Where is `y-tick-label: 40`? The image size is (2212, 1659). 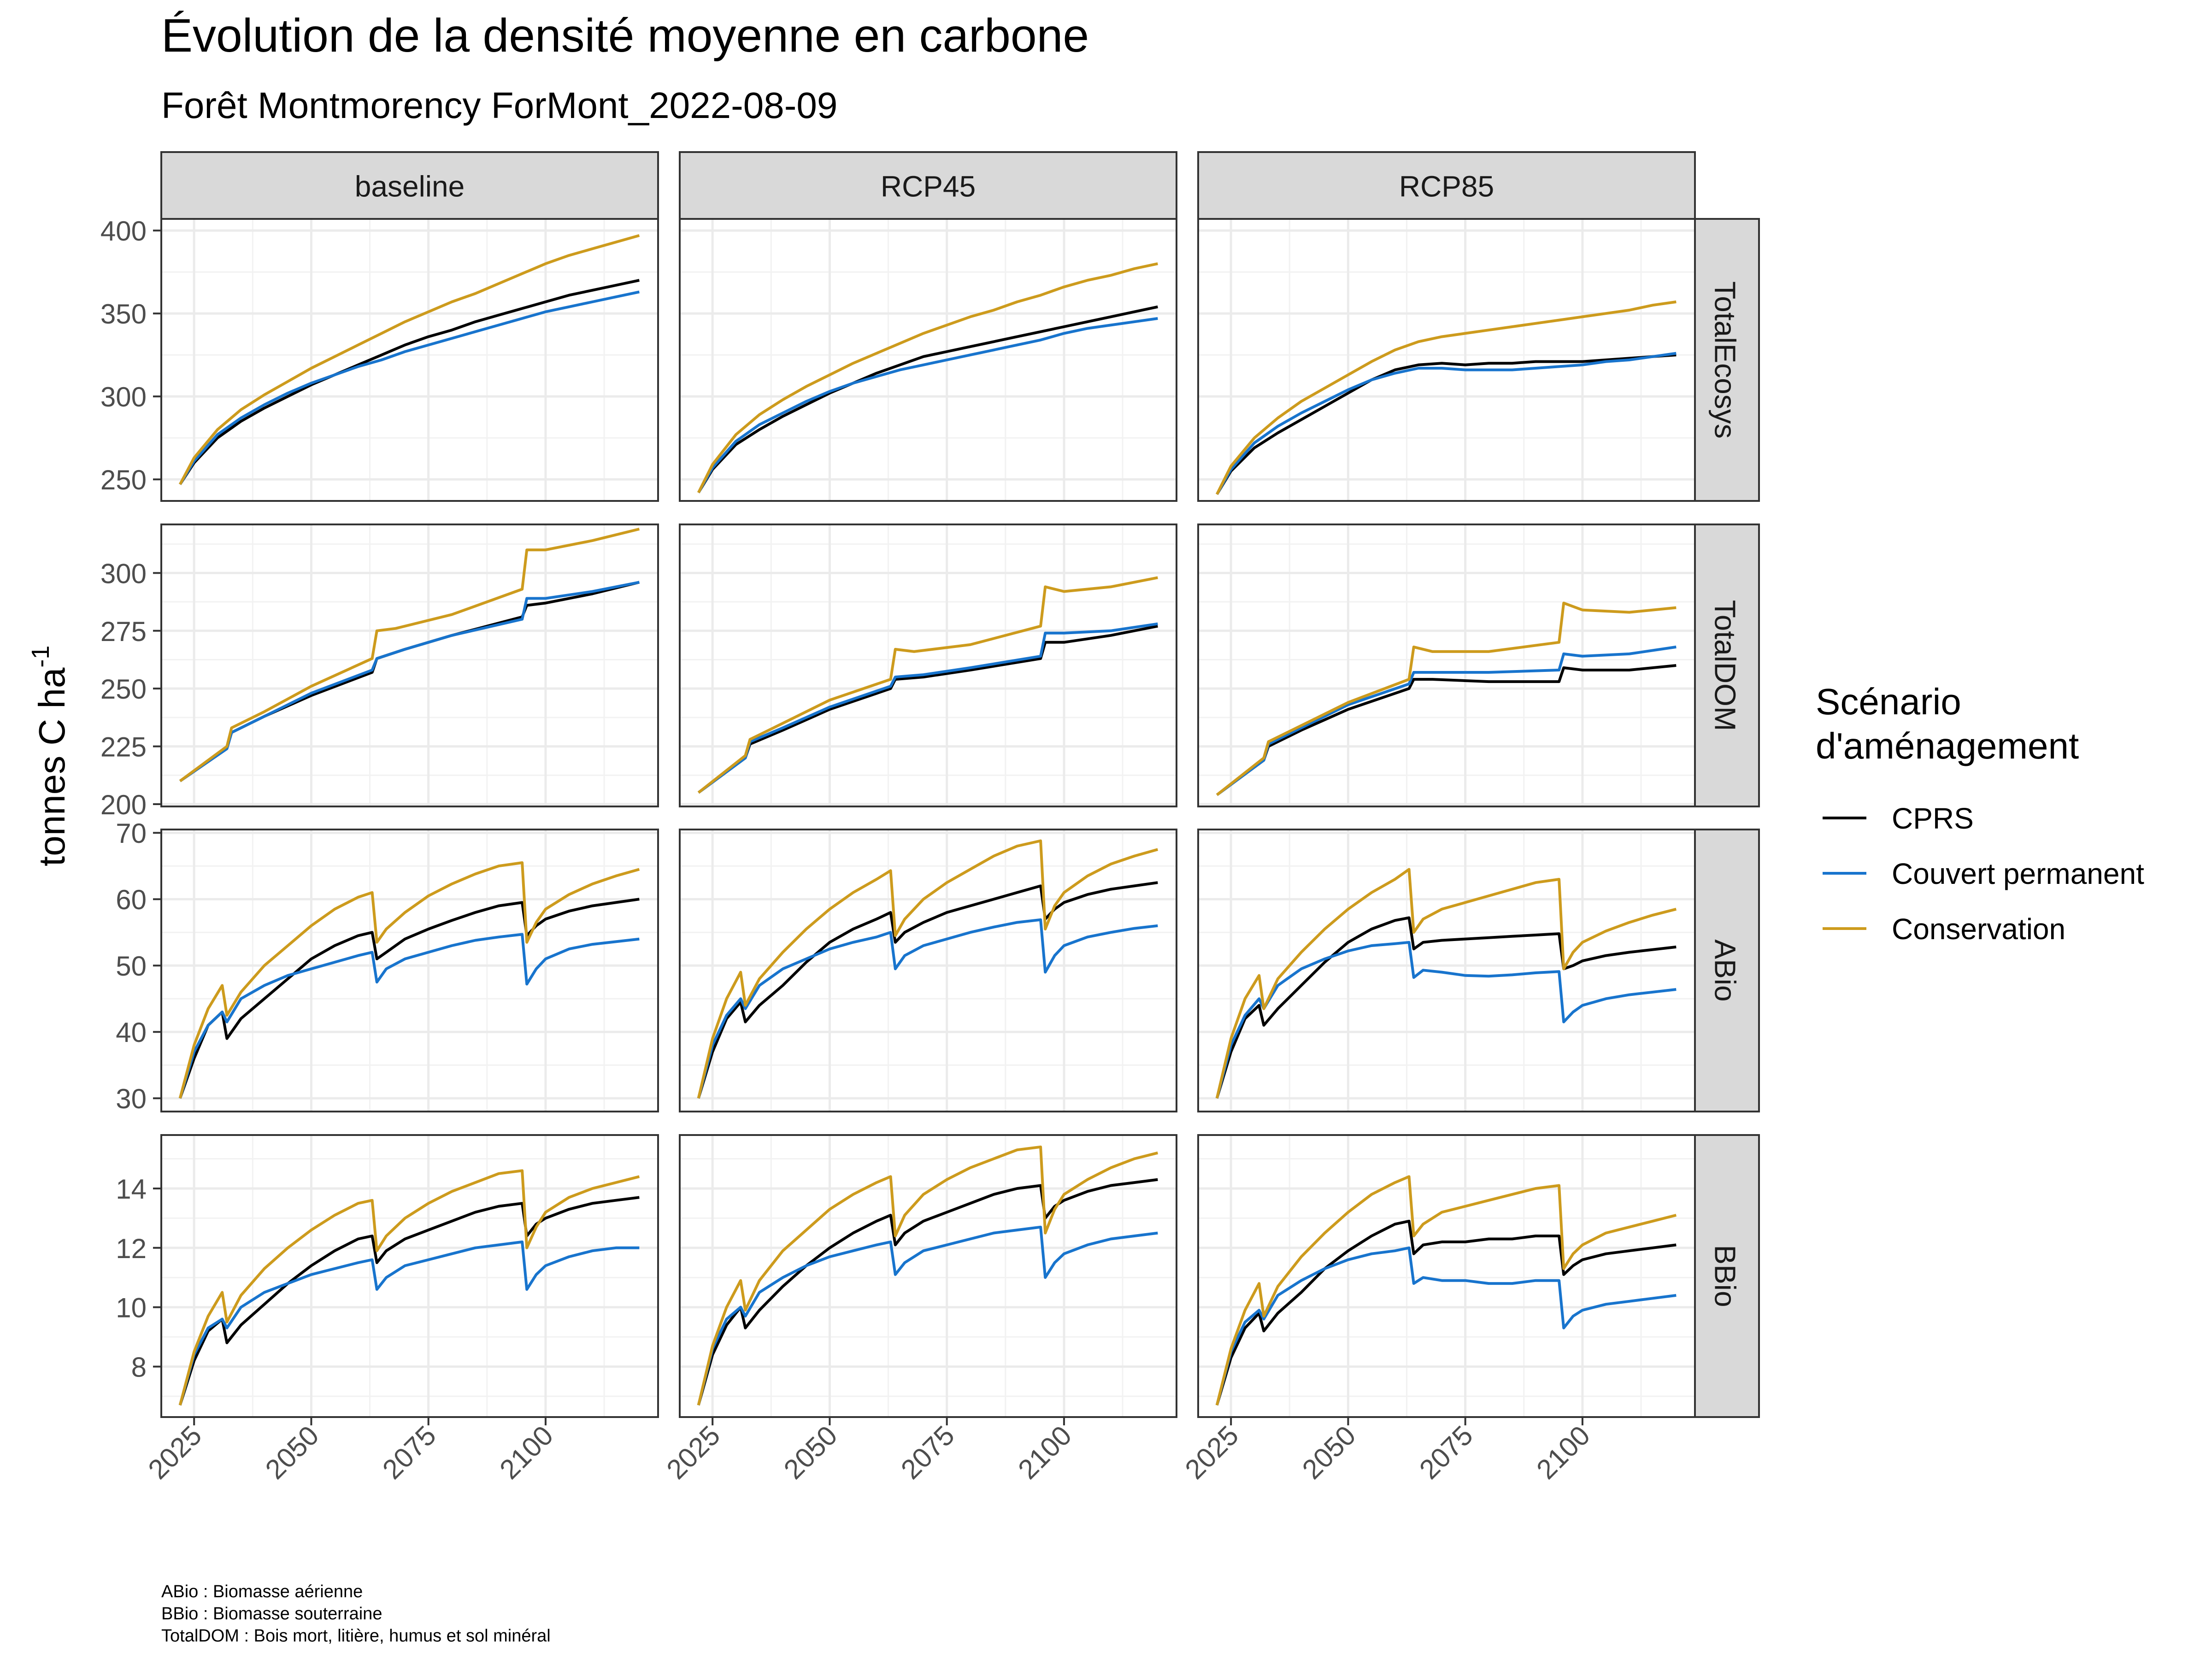 y-tick-label: 40 is located at coordinates (131, 1032).